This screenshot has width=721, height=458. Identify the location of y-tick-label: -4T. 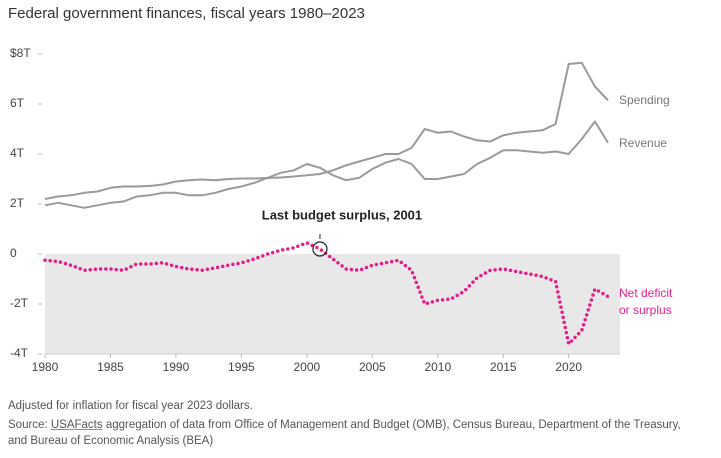
(19, 353).